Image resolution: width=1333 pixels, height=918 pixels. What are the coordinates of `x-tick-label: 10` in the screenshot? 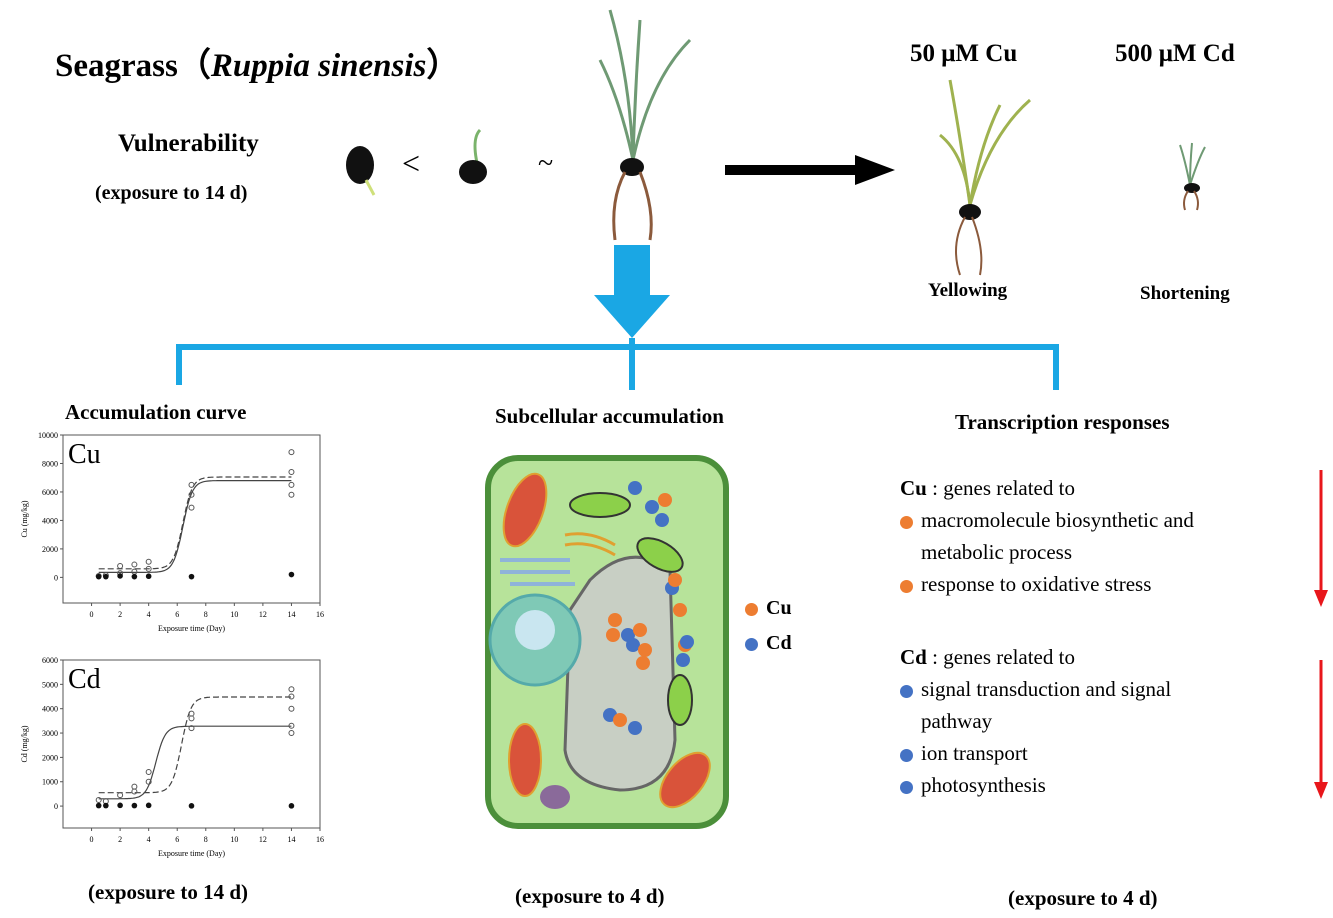 It's located at (234, 839).